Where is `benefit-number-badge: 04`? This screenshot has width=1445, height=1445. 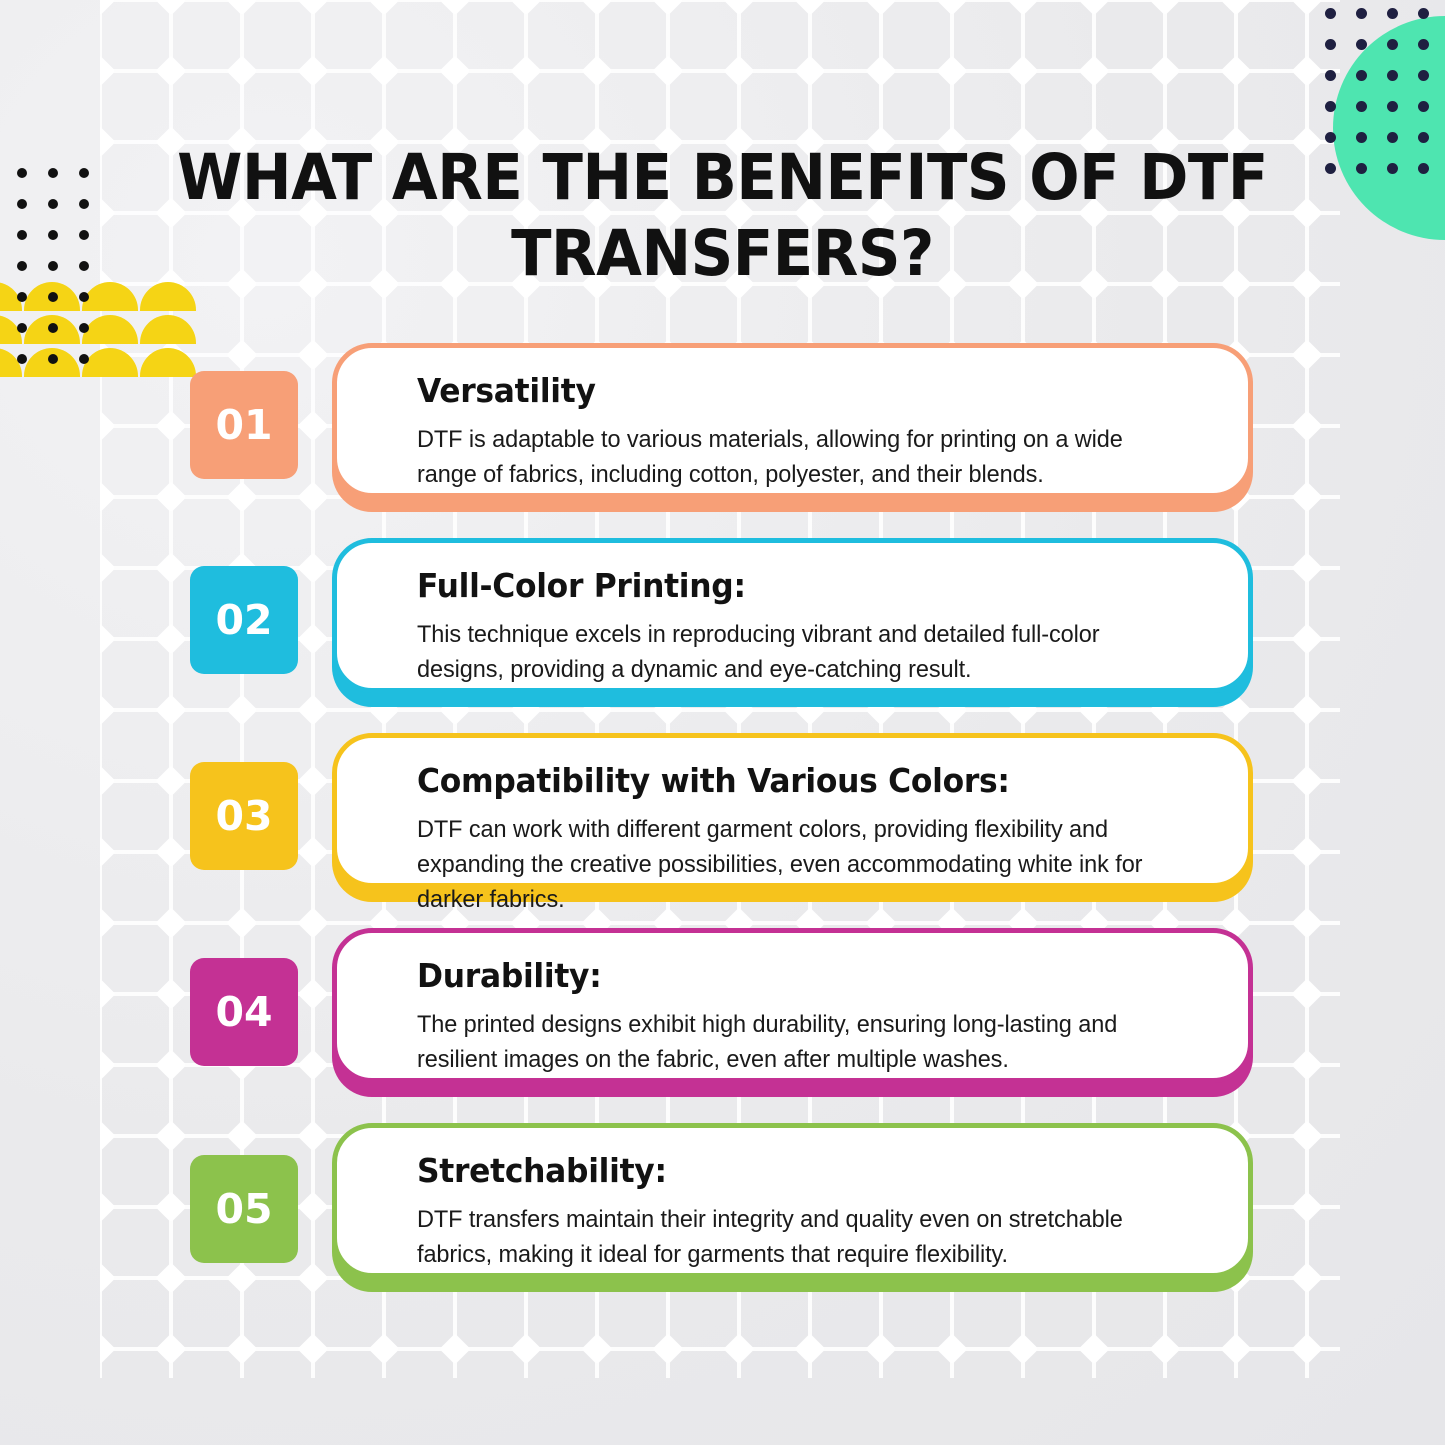 benefit-number-badge: 04 is located at coordinates (244, 1012).